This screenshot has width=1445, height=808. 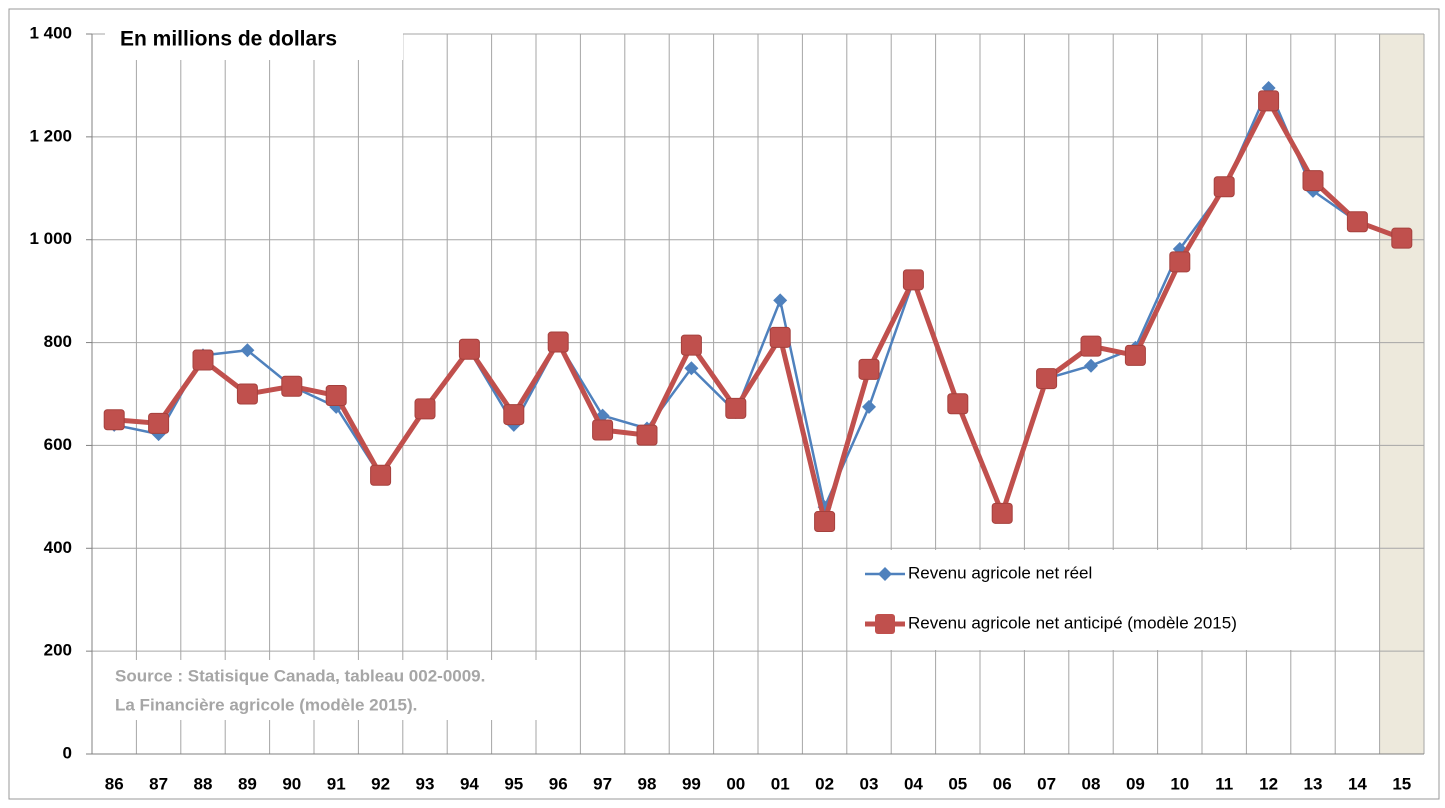 What do you see at coordinates (1401, 394) in the screenshot?
I see `highlight-band` at bounding box center [1401, 394].